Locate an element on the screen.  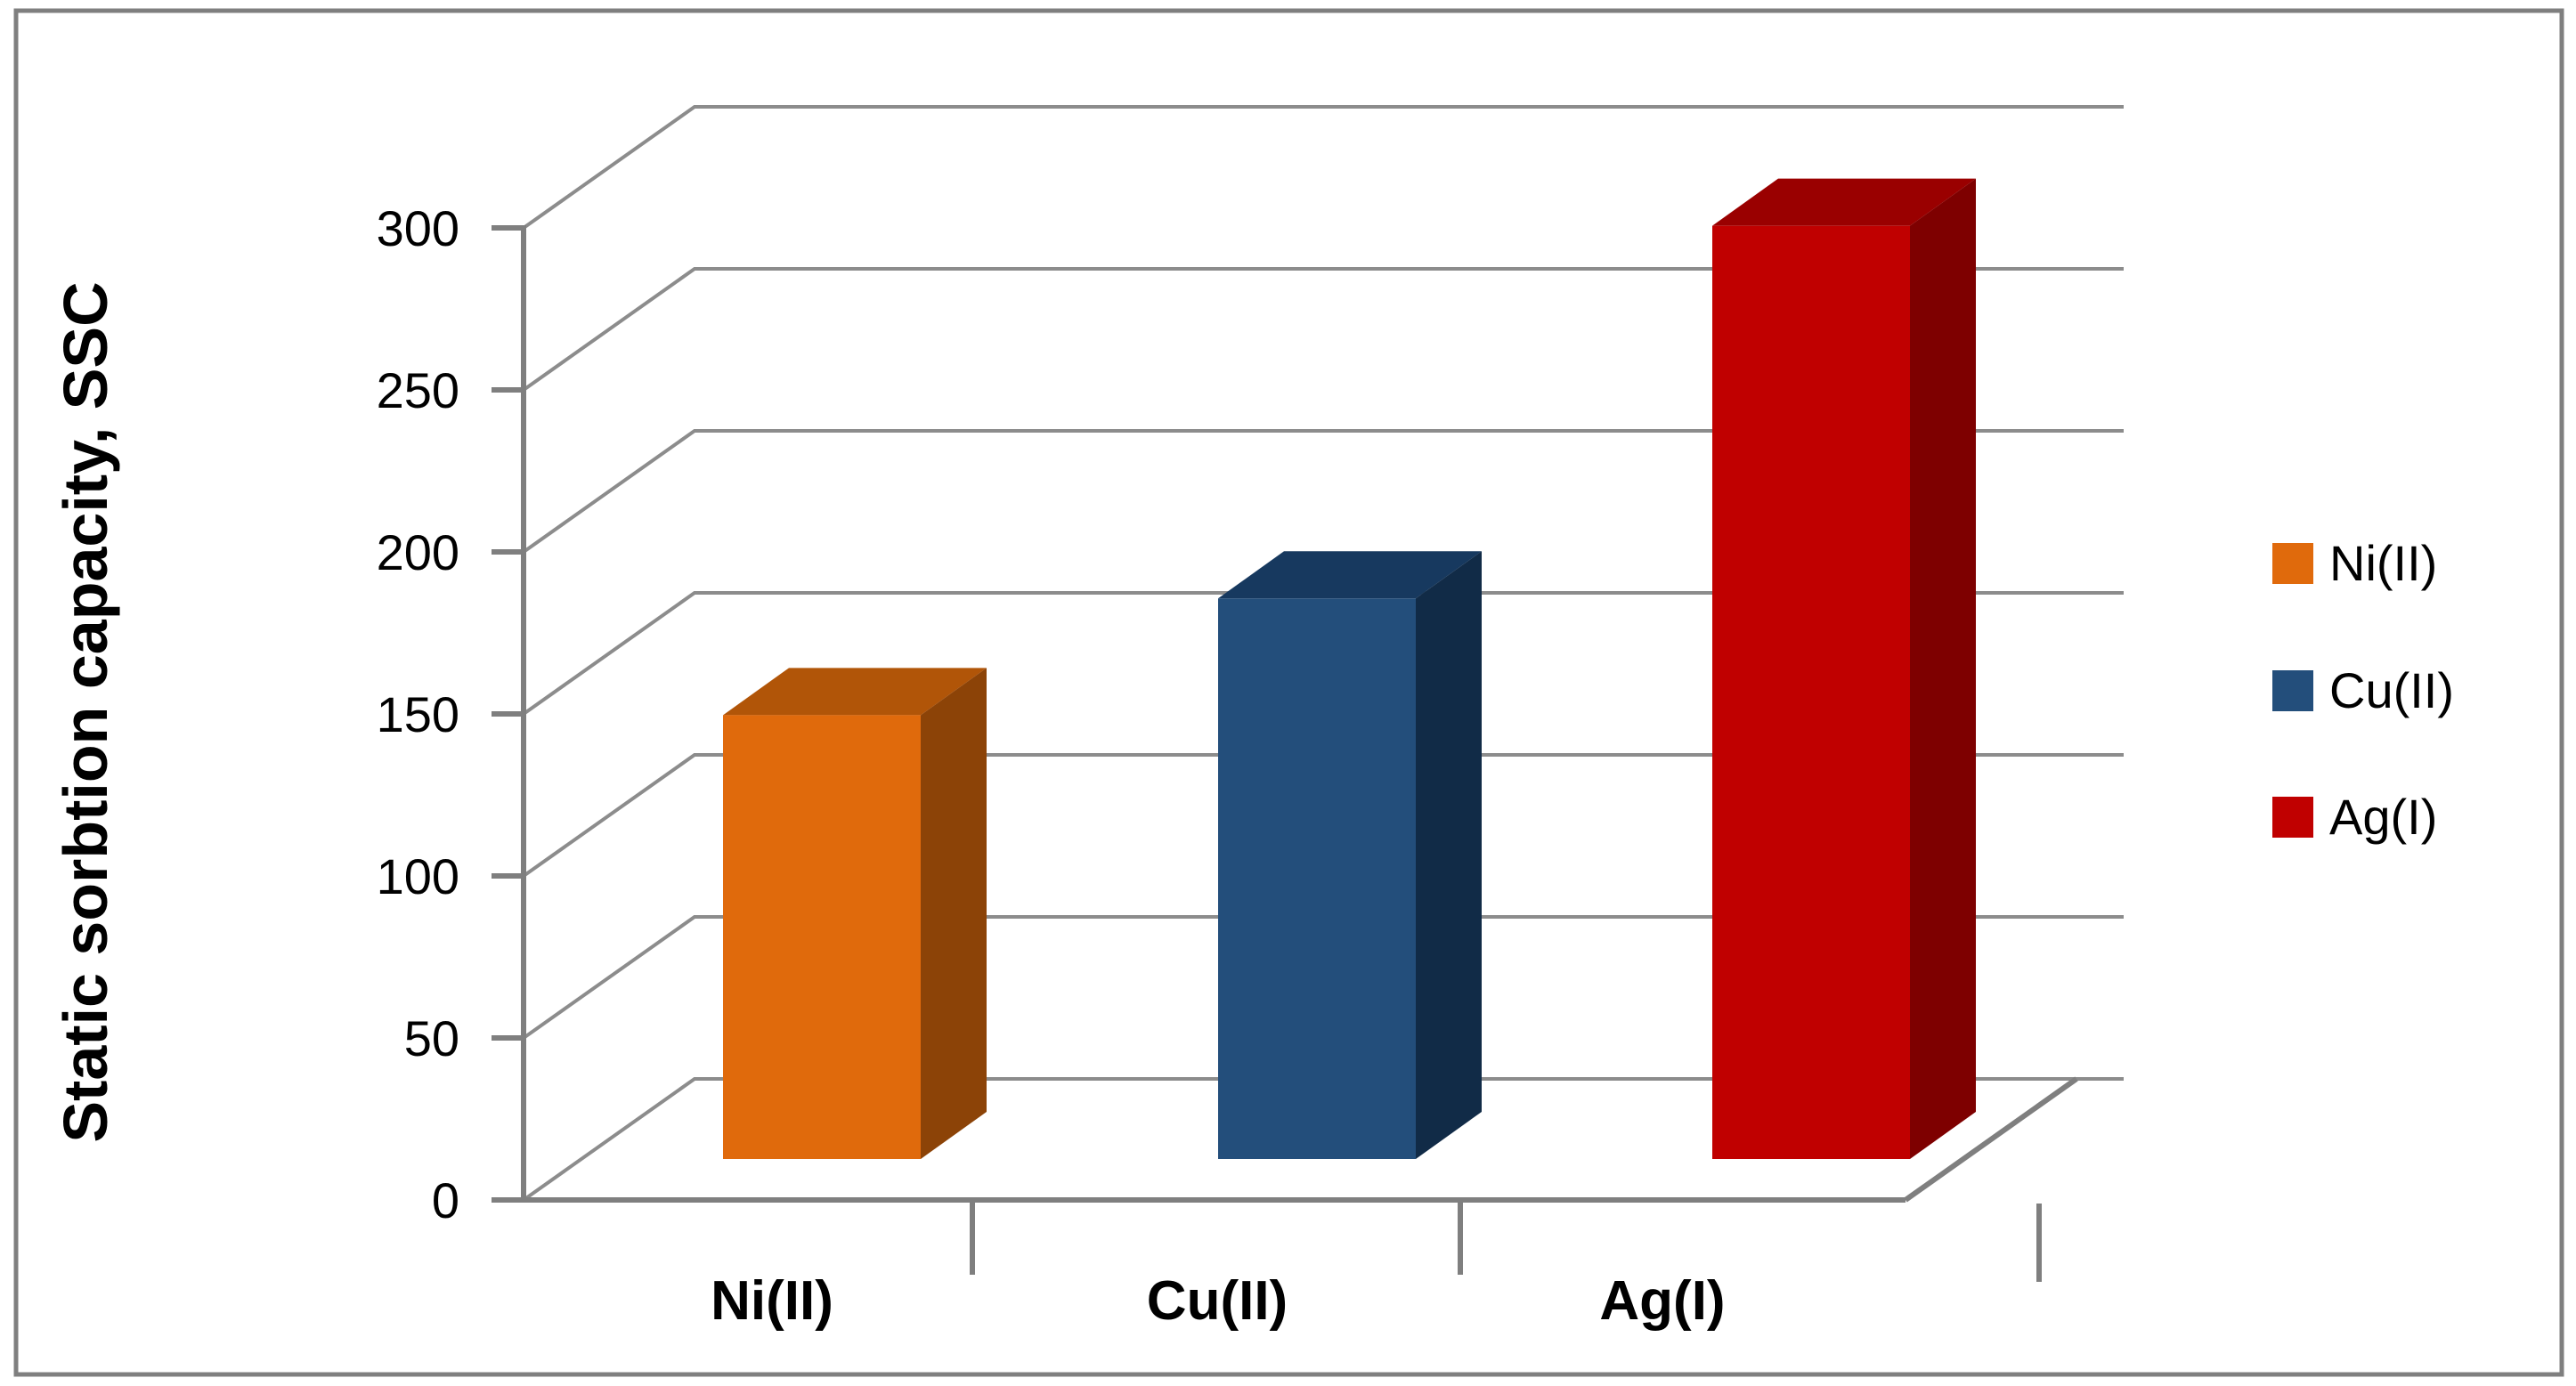
value-tick-label-200: 200 is located at coordinates (418, 552).